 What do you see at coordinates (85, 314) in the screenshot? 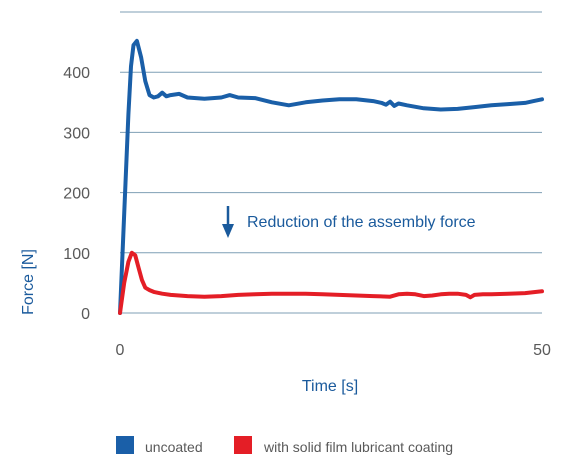
I see `y-tick-label: 0` at bounding box center [85, 314].